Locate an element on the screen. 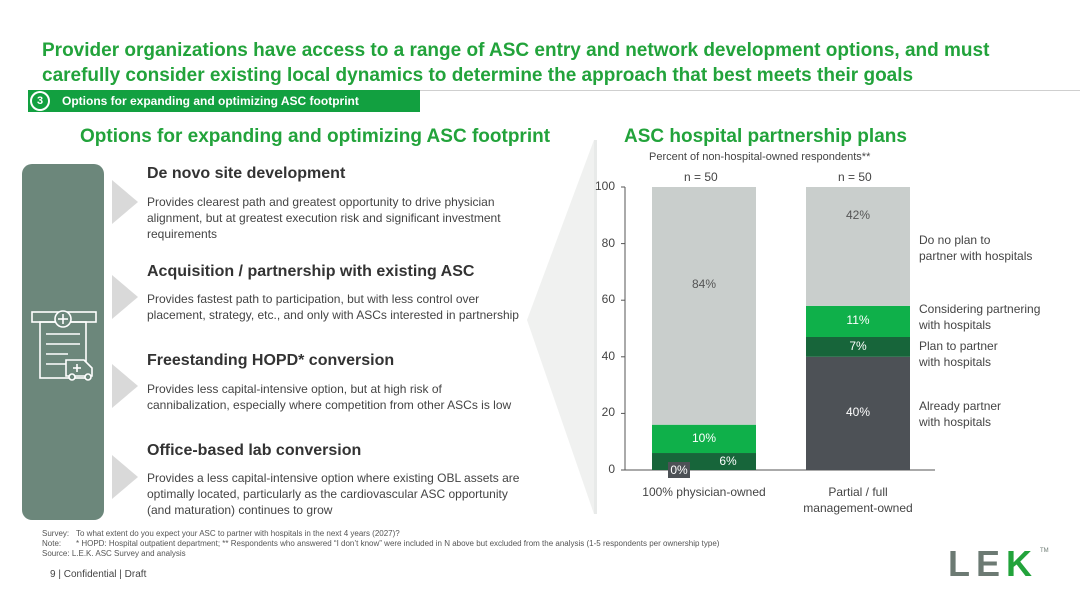  y-tick-label: 20 is located at coordinates (608, 412).